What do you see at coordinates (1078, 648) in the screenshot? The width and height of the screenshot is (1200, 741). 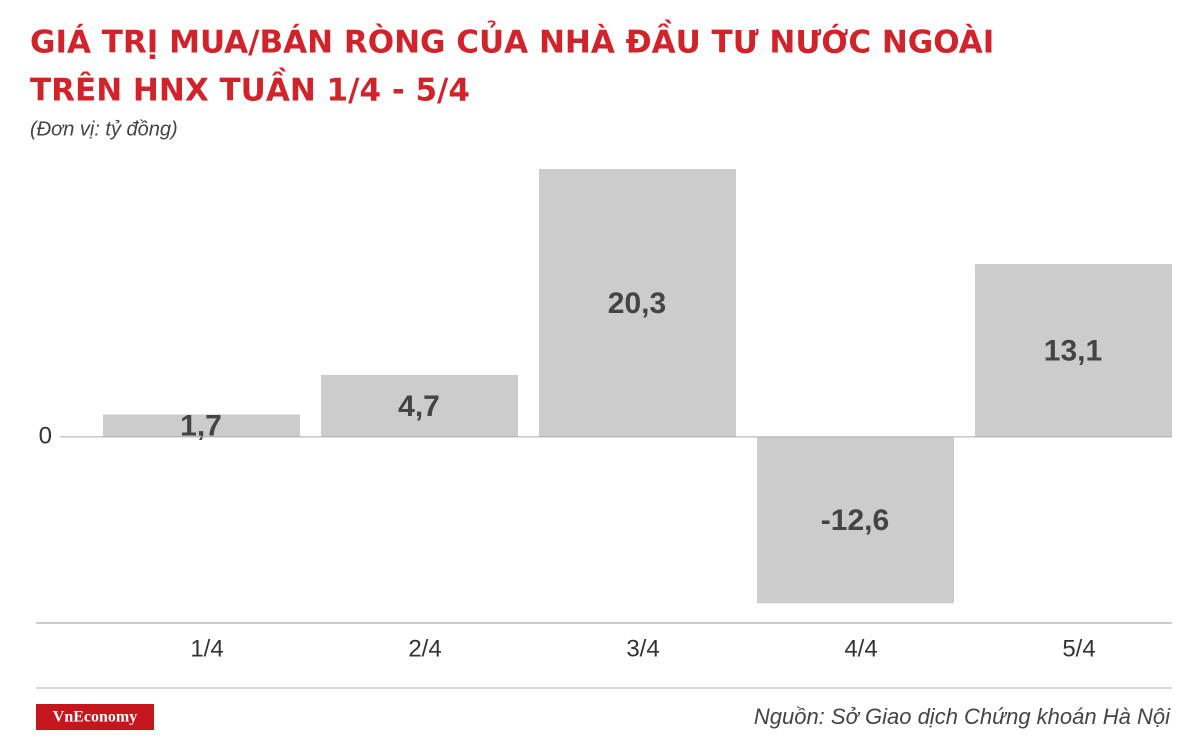 I see `x-tick-label: 5/4` at bounding box center [1078, 648].